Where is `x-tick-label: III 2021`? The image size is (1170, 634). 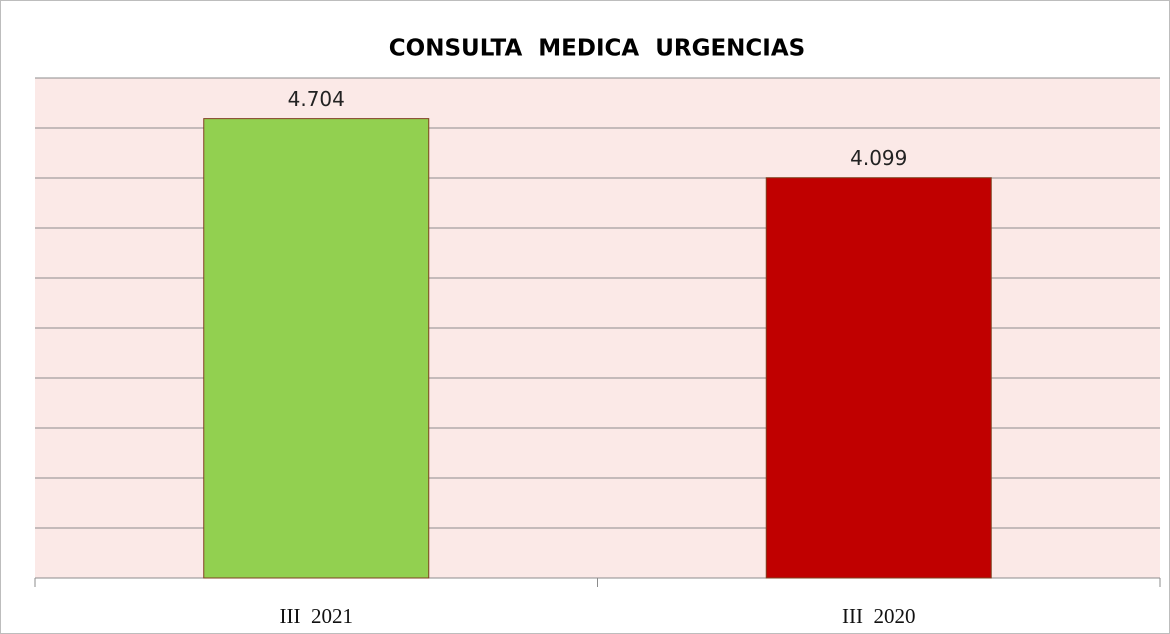
x-tick-label: III 2021 is located at coordinates (316, 616).